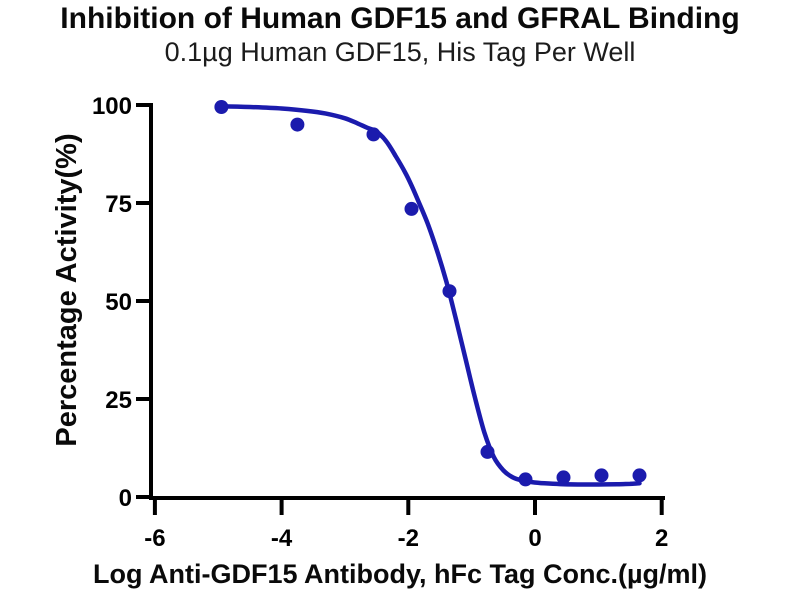  I want to click on y-tick-label: 100, so click(112, 106).